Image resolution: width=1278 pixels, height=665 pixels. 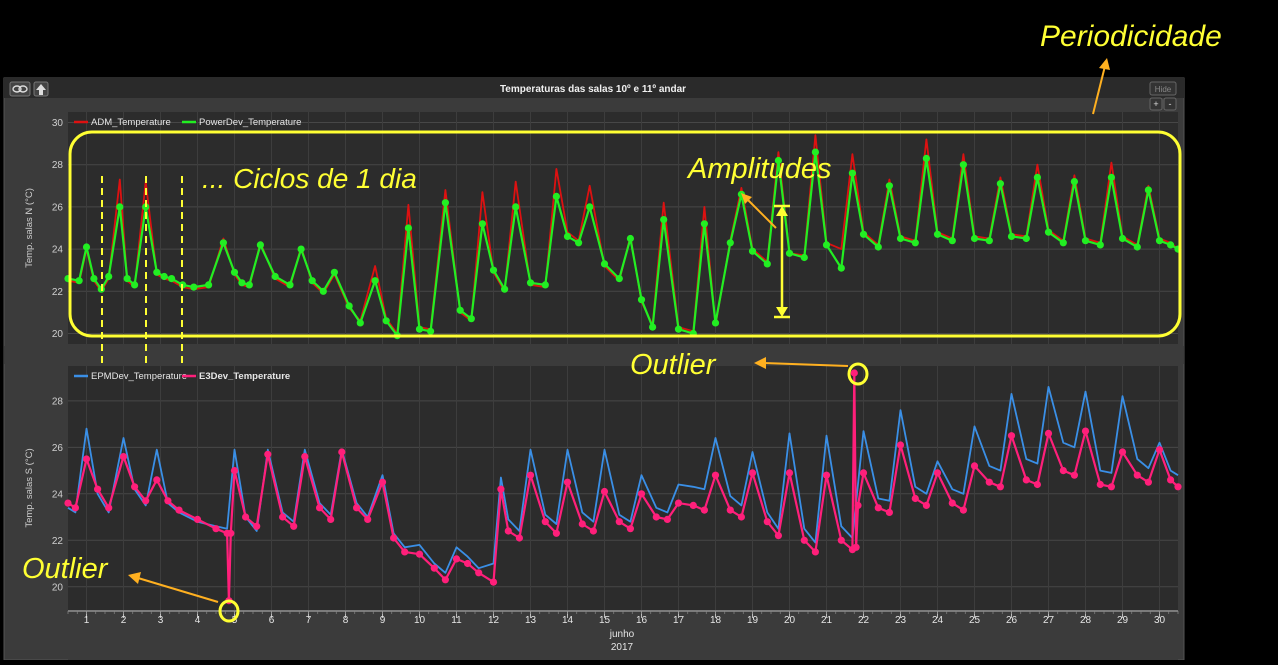 What do you see at coordinates (58, 334) in the screenshot?
I see `top-y-tick-label: 20` at bounding box center [58, 334].